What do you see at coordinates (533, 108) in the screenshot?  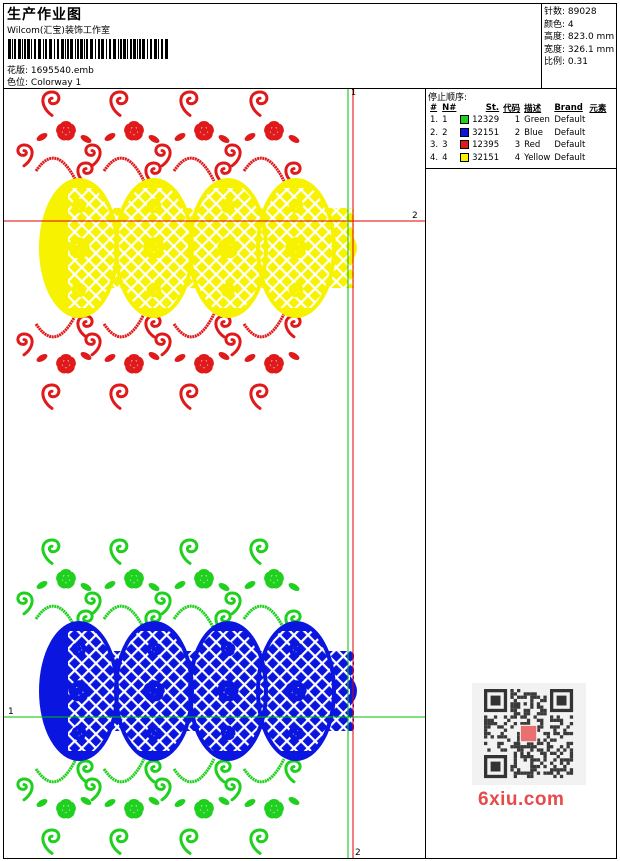 I see `col-desc: 描述` at bounding box center [533, 108].